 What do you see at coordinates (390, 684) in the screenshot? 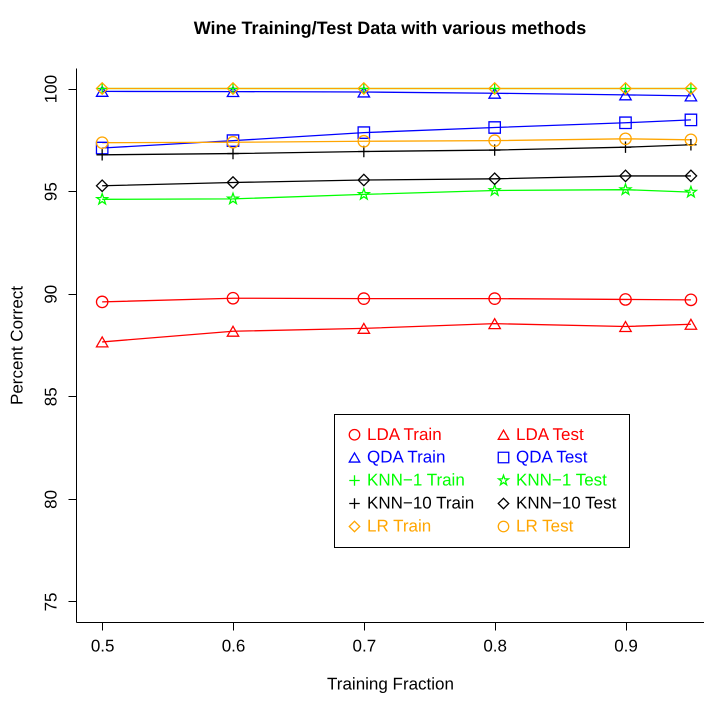
I see `x-axis-title: Training Fraction` at bounding box center [390, 684].